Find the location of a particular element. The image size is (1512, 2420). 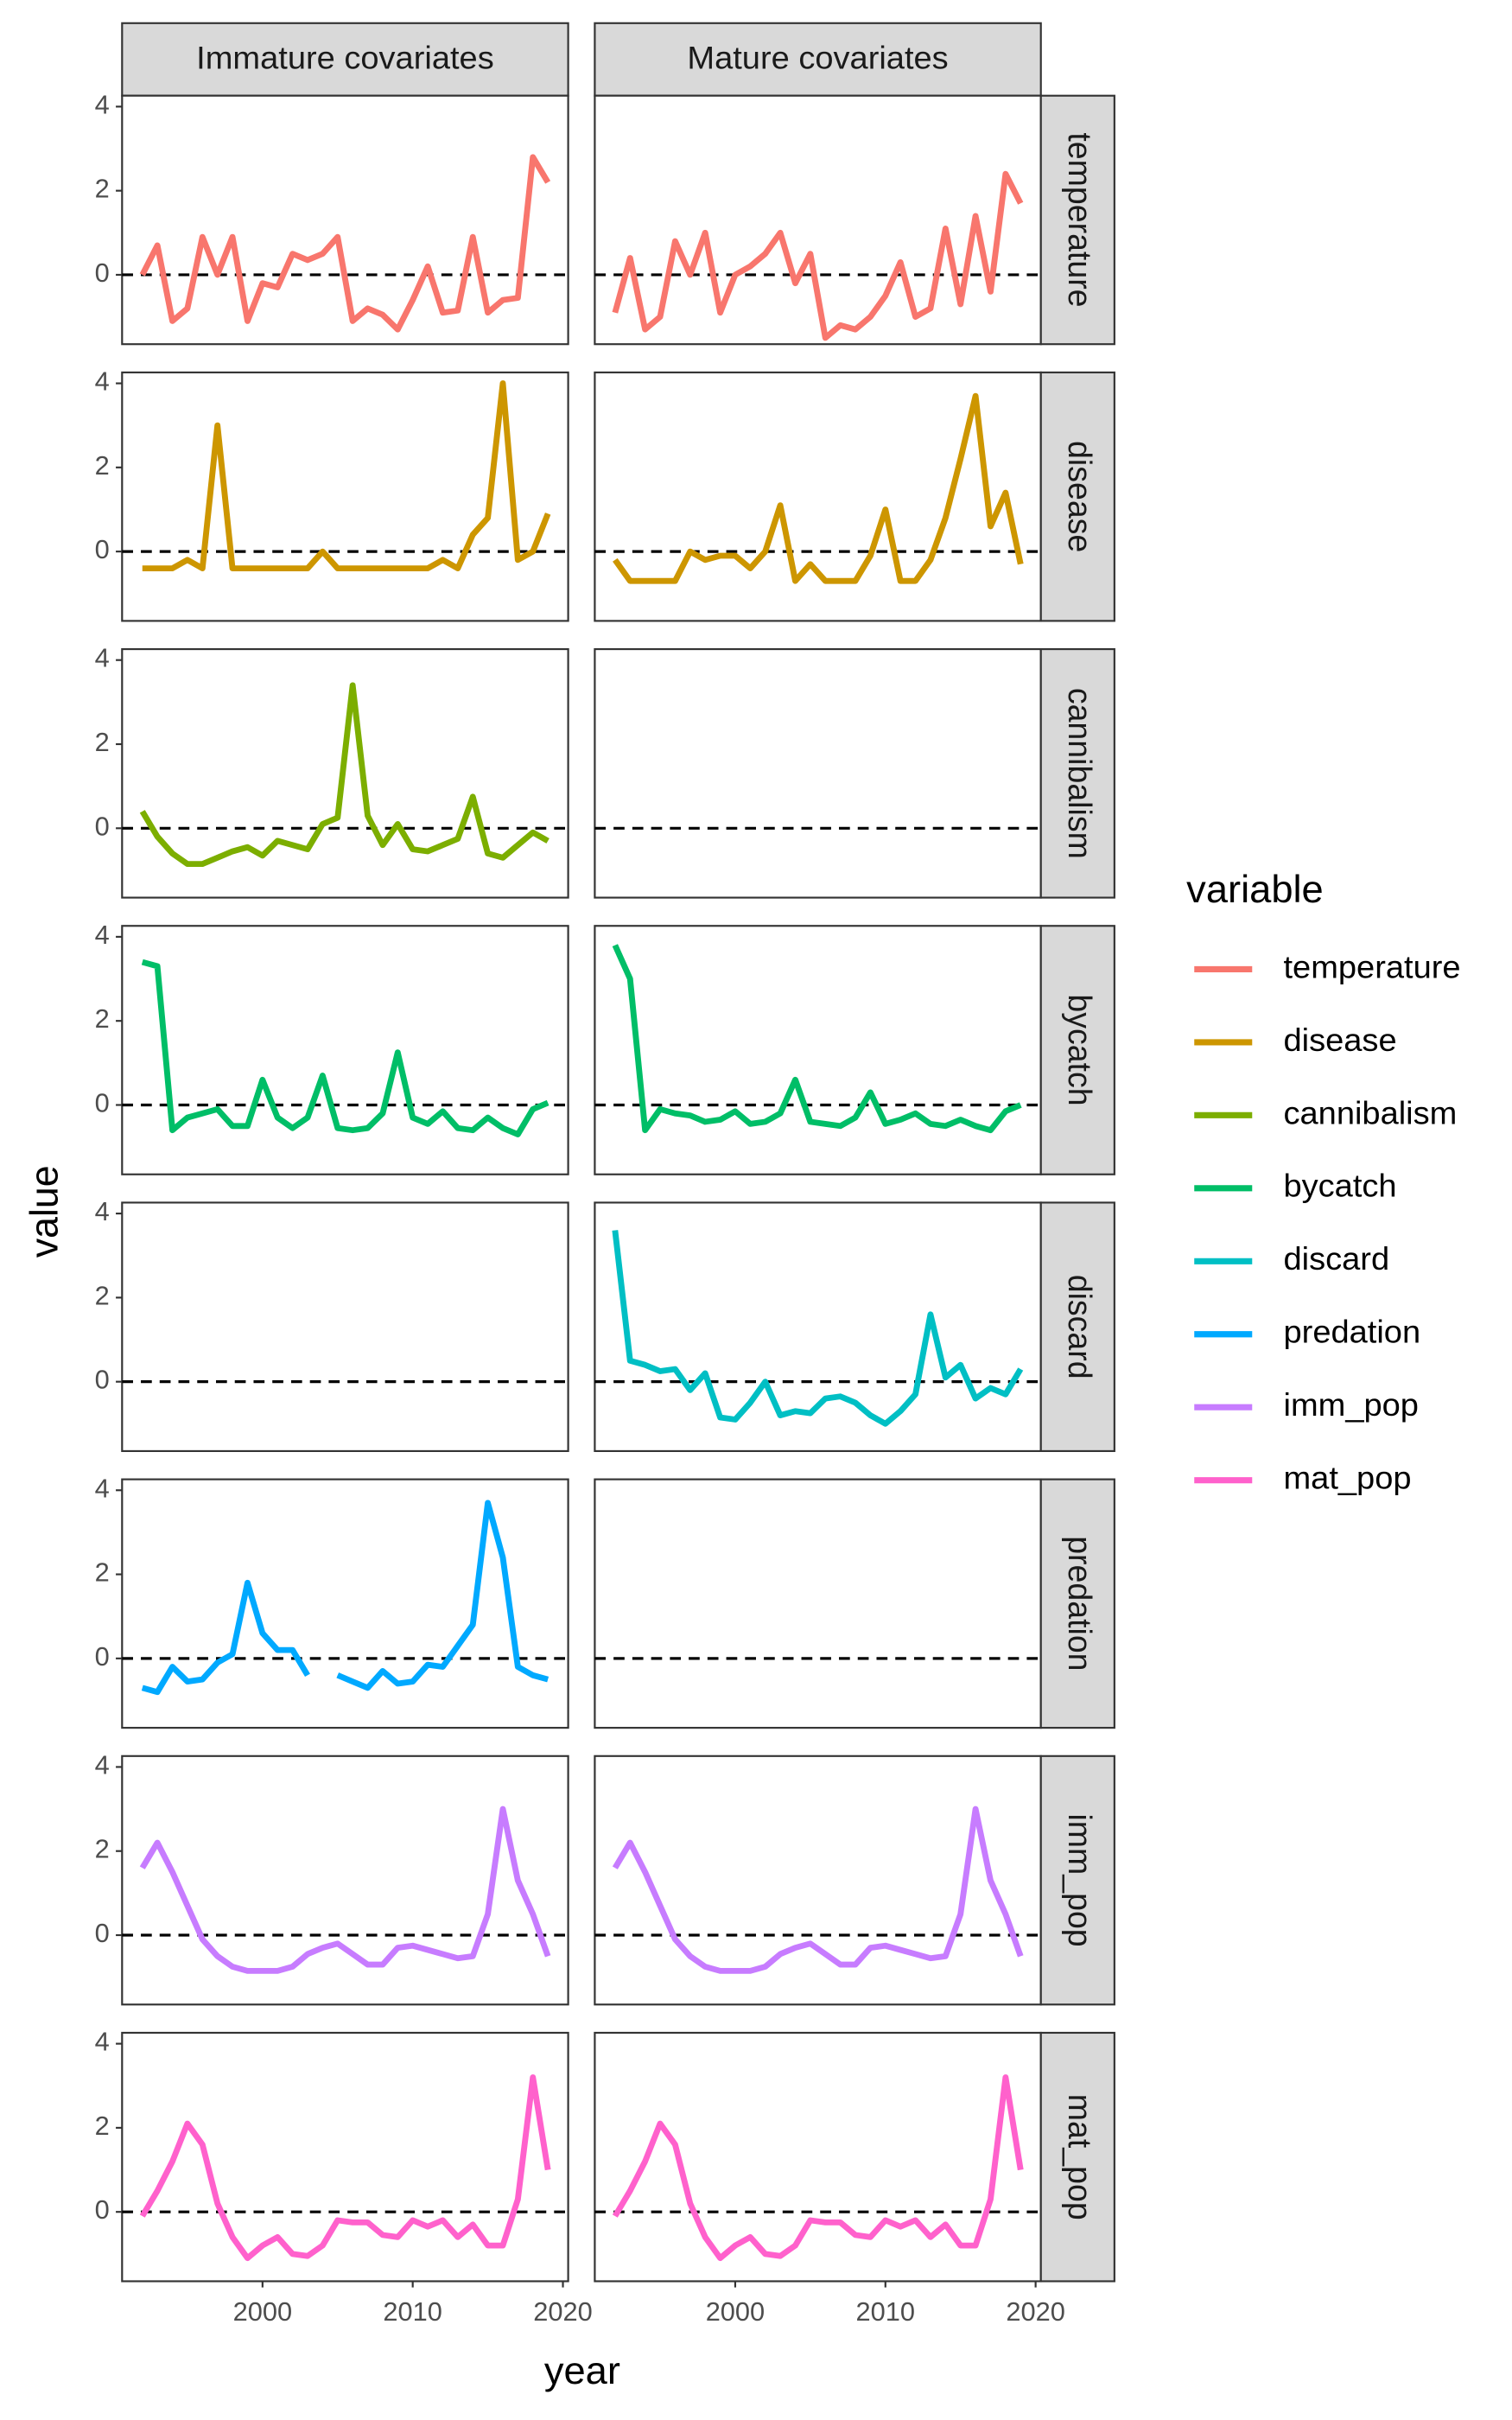

row-strip-label: bycatch is located at coordinates (1079, 1049).